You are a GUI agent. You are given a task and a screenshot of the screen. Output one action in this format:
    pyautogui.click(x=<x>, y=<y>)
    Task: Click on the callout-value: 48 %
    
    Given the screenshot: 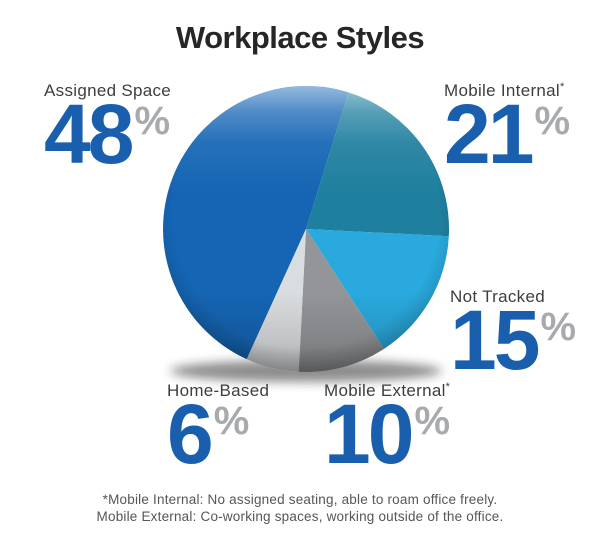 What is the action you would take?
    pyautogui.click(x=107, y=134)
    